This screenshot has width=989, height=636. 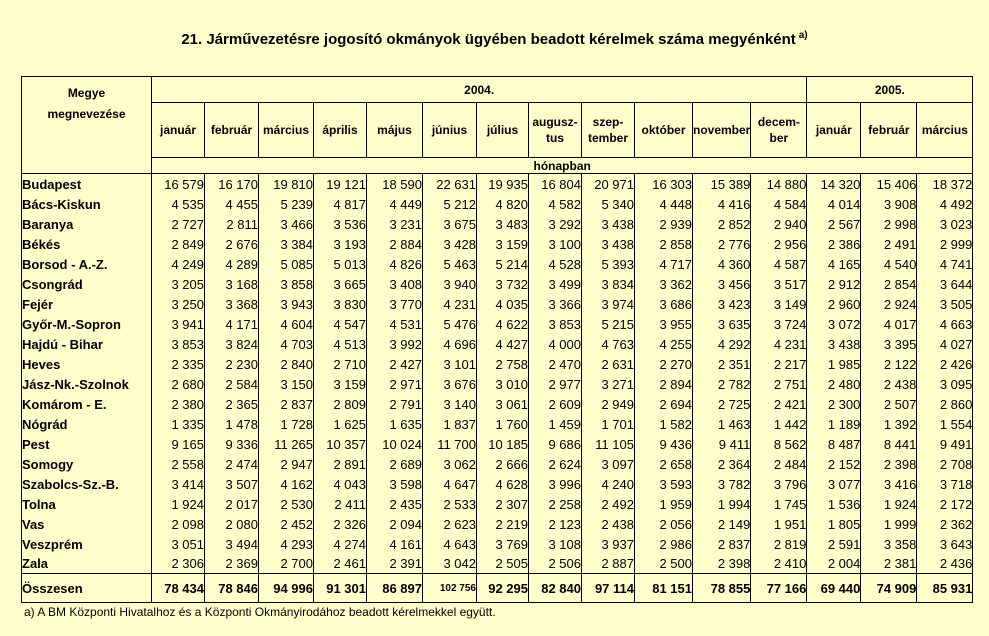 What do you see at coordinates (721, 484) in the screenshot?
I see `value-cell: 3 782` at bounding box center [721, 484].